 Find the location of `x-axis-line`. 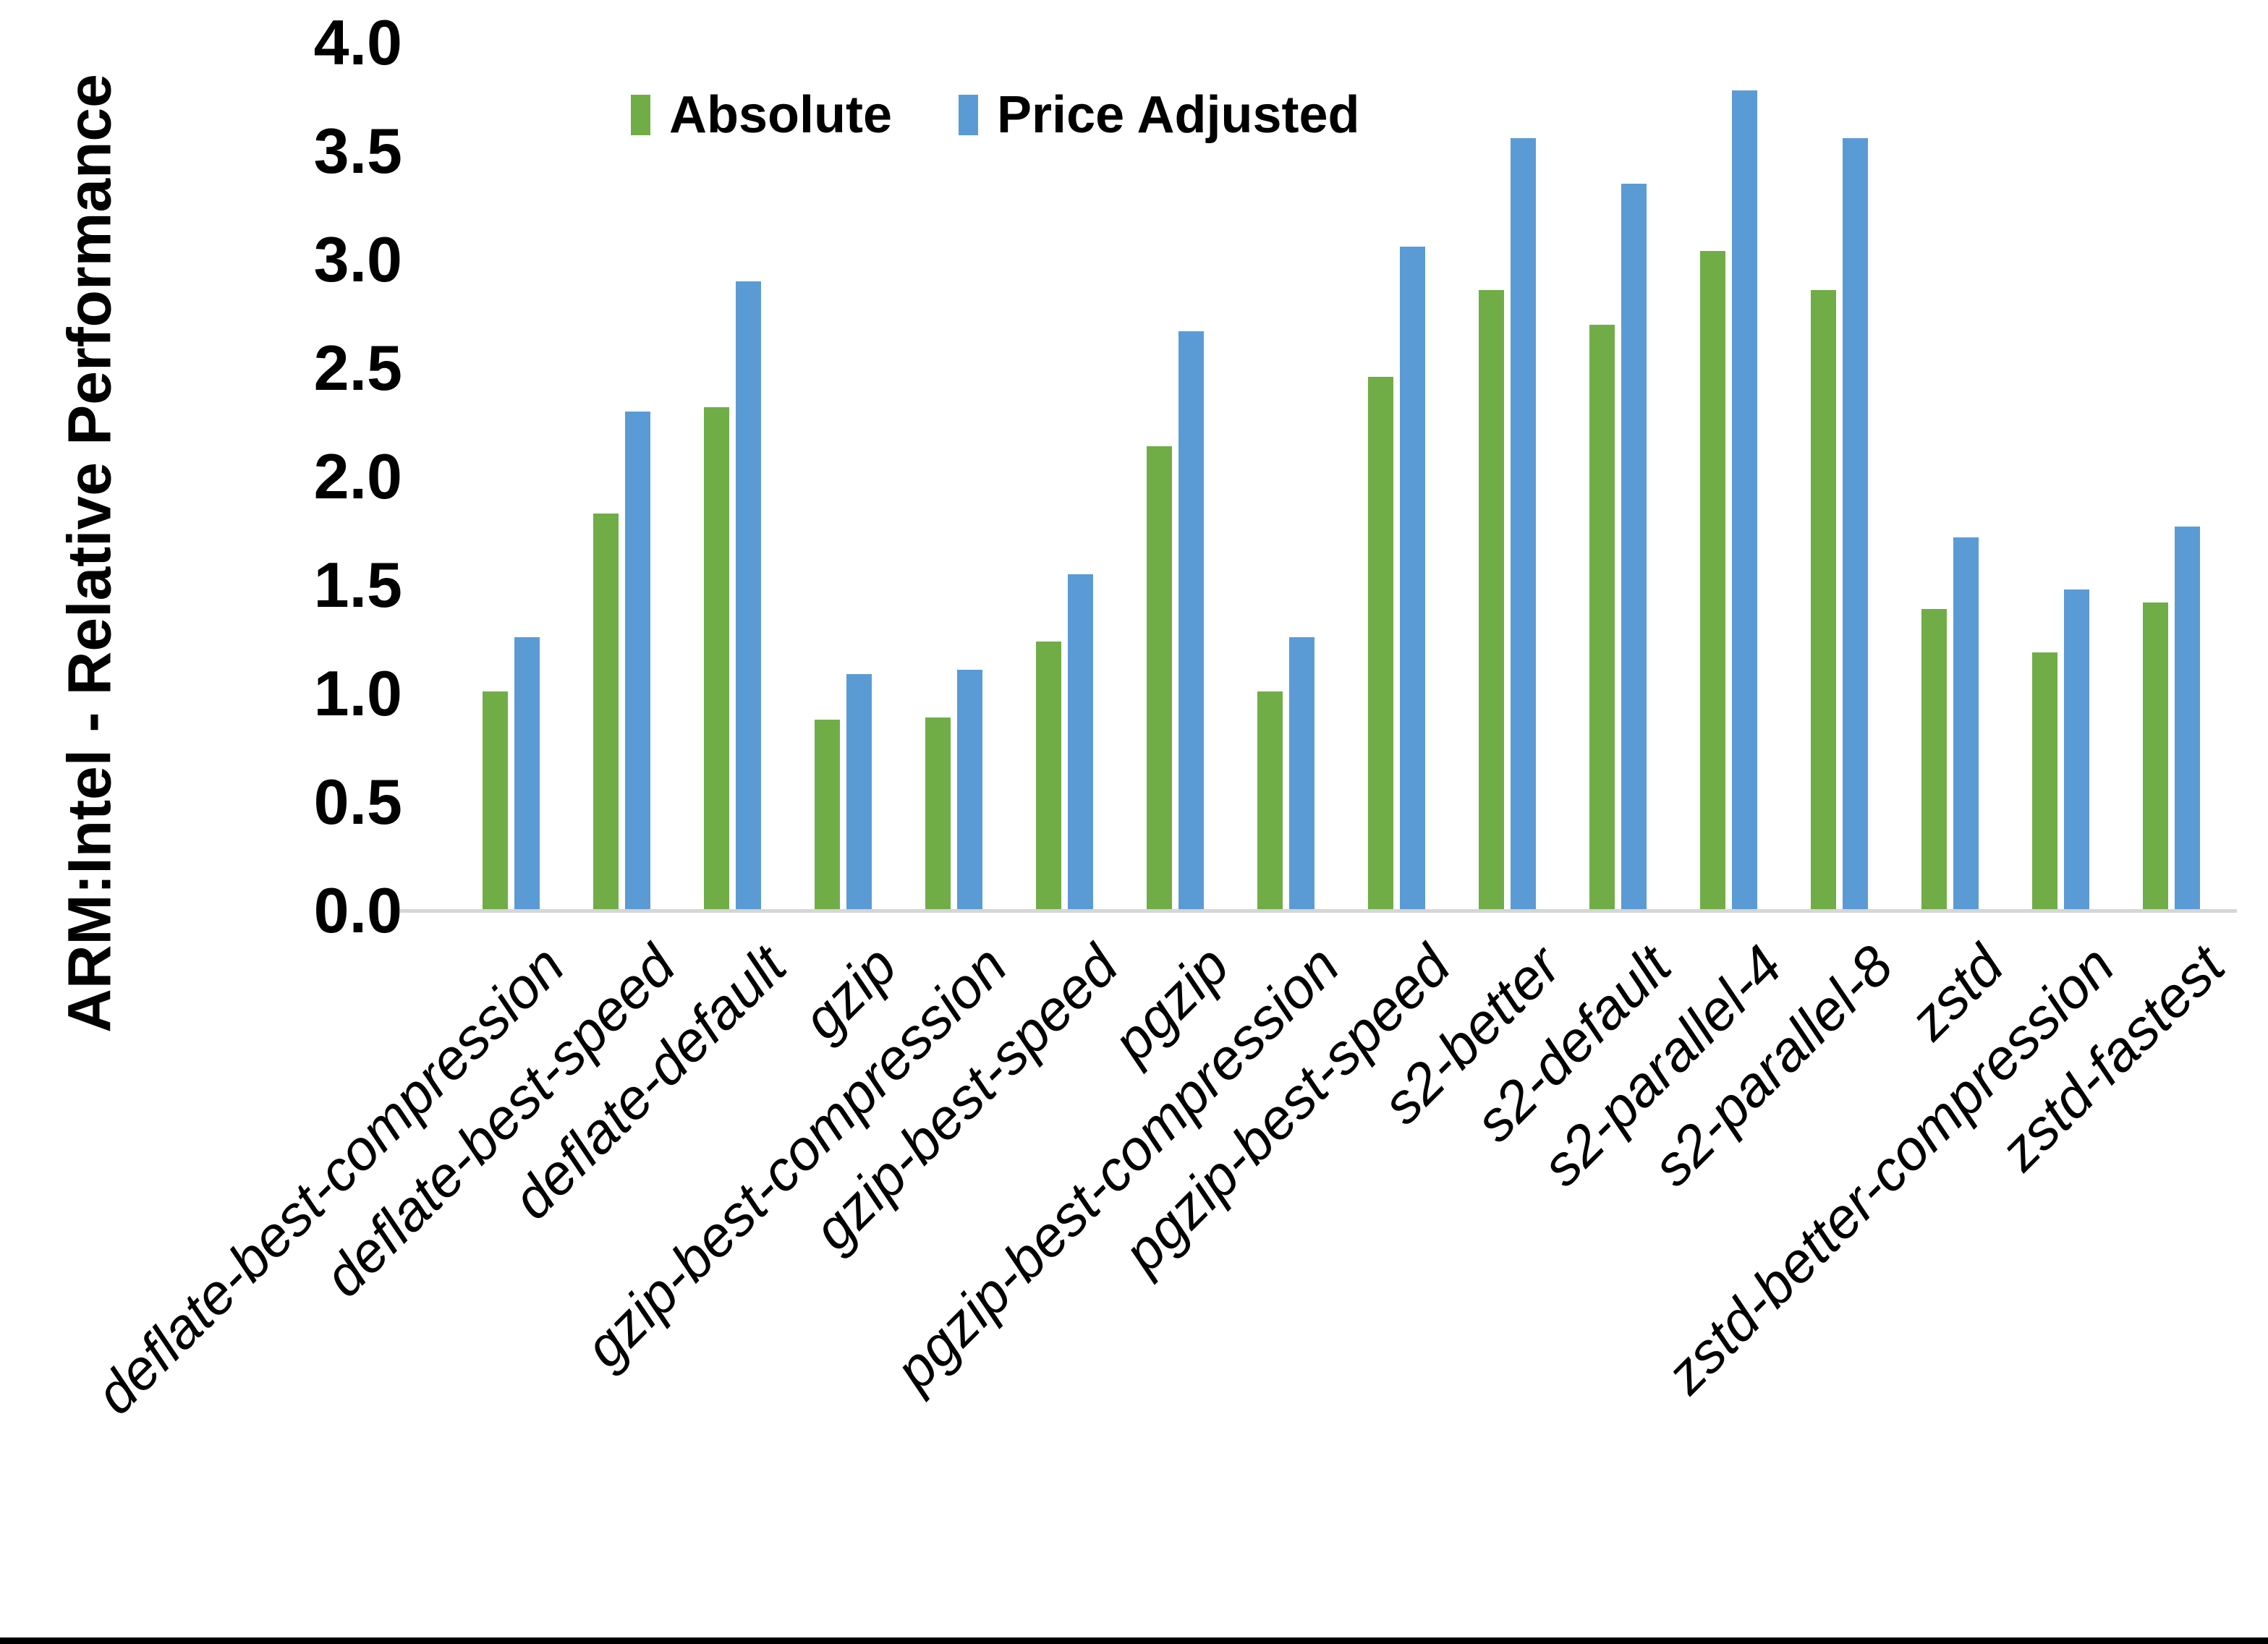

x-axis-line is located at coordinates (1318, 911).